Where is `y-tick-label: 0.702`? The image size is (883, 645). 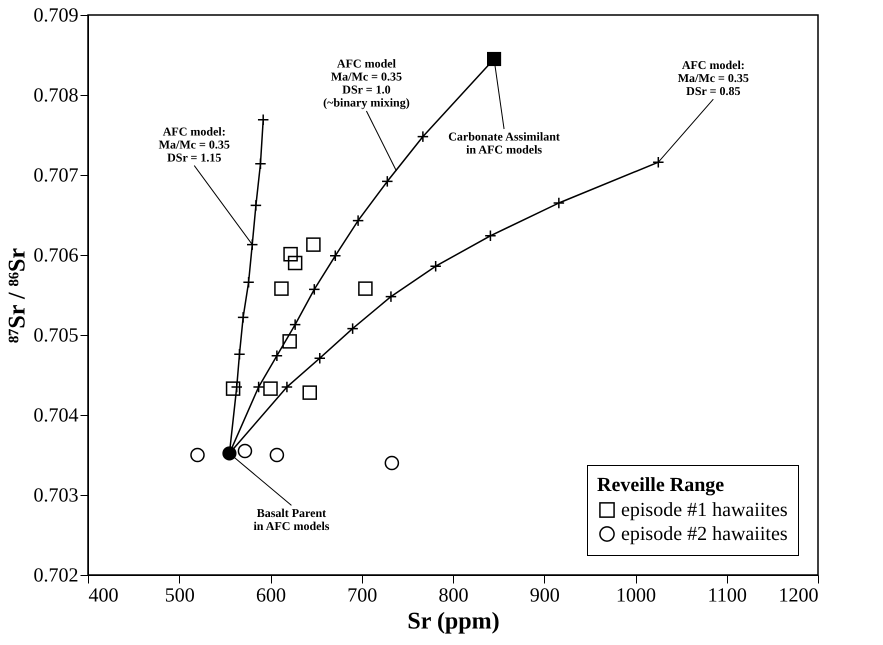 y-tick-label: 0.702 is located at coordinates (56, 575).